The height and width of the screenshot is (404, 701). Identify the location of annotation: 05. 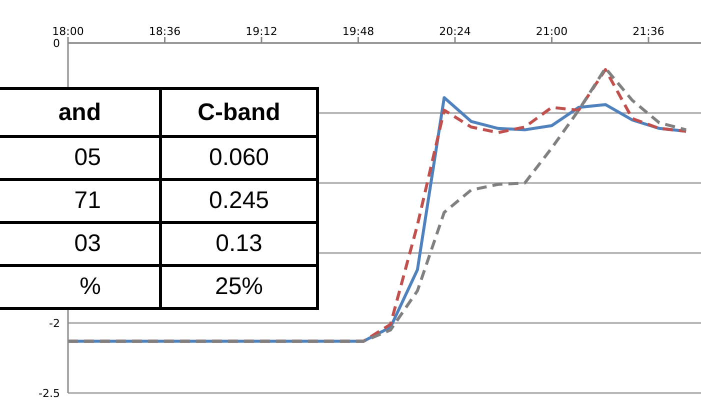
(80, 158).